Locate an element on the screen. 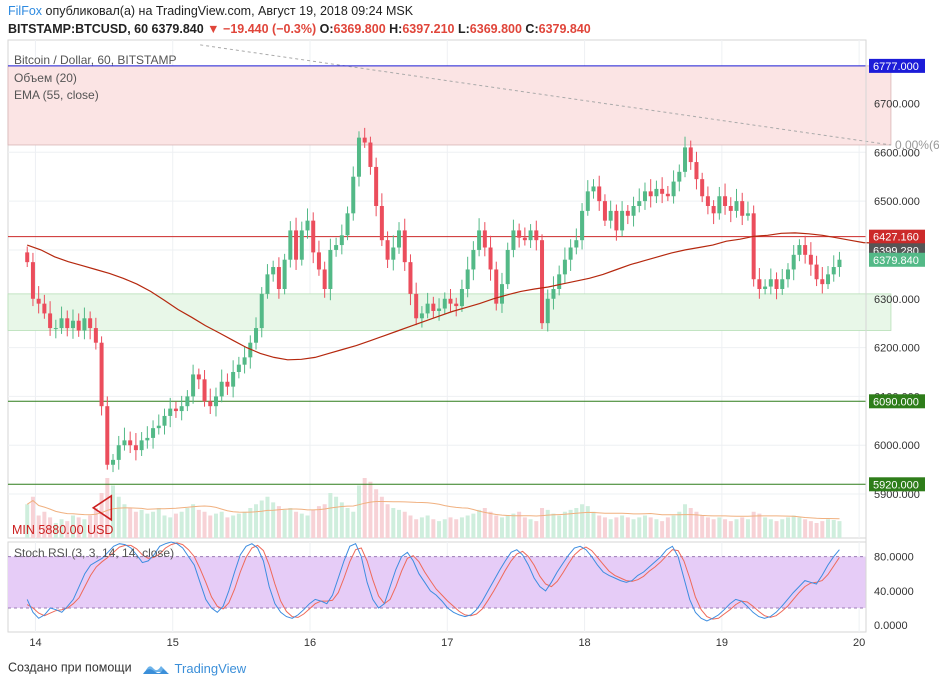 The image size is (939, 688). price-tag-5920-text: 5920.000 is located at coordinates (896, 485).